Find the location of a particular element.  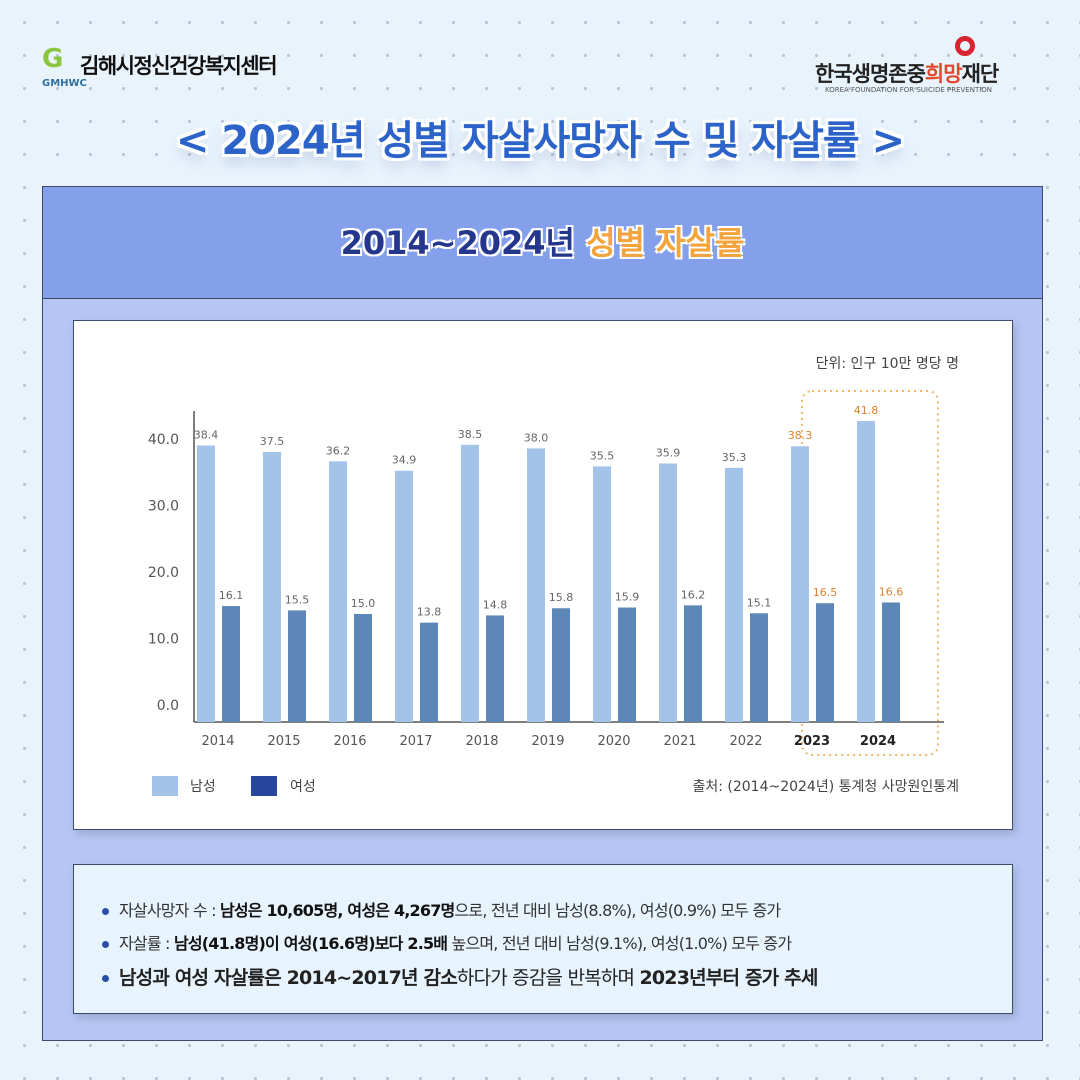

legend-label-male: 남성 is located at coordinates (203, 787).